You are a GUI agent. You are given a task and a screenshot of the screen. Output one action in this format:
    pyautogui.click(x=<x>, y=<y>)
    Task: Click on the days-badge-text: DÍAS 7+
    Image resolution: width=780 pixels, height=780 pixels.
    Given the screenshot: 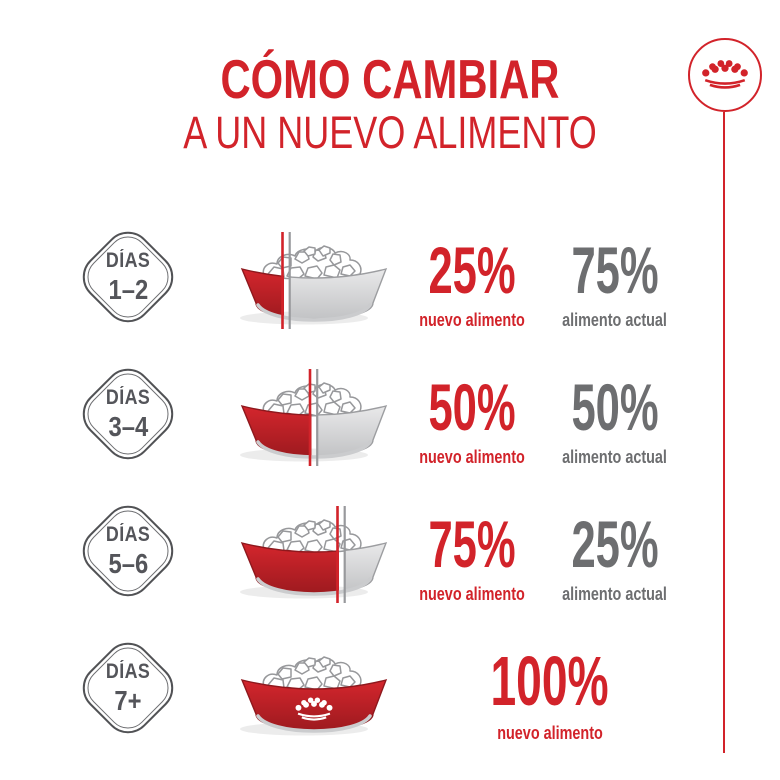 What is the action you would take?
    pyautogui.click(x=128, y=688)
    